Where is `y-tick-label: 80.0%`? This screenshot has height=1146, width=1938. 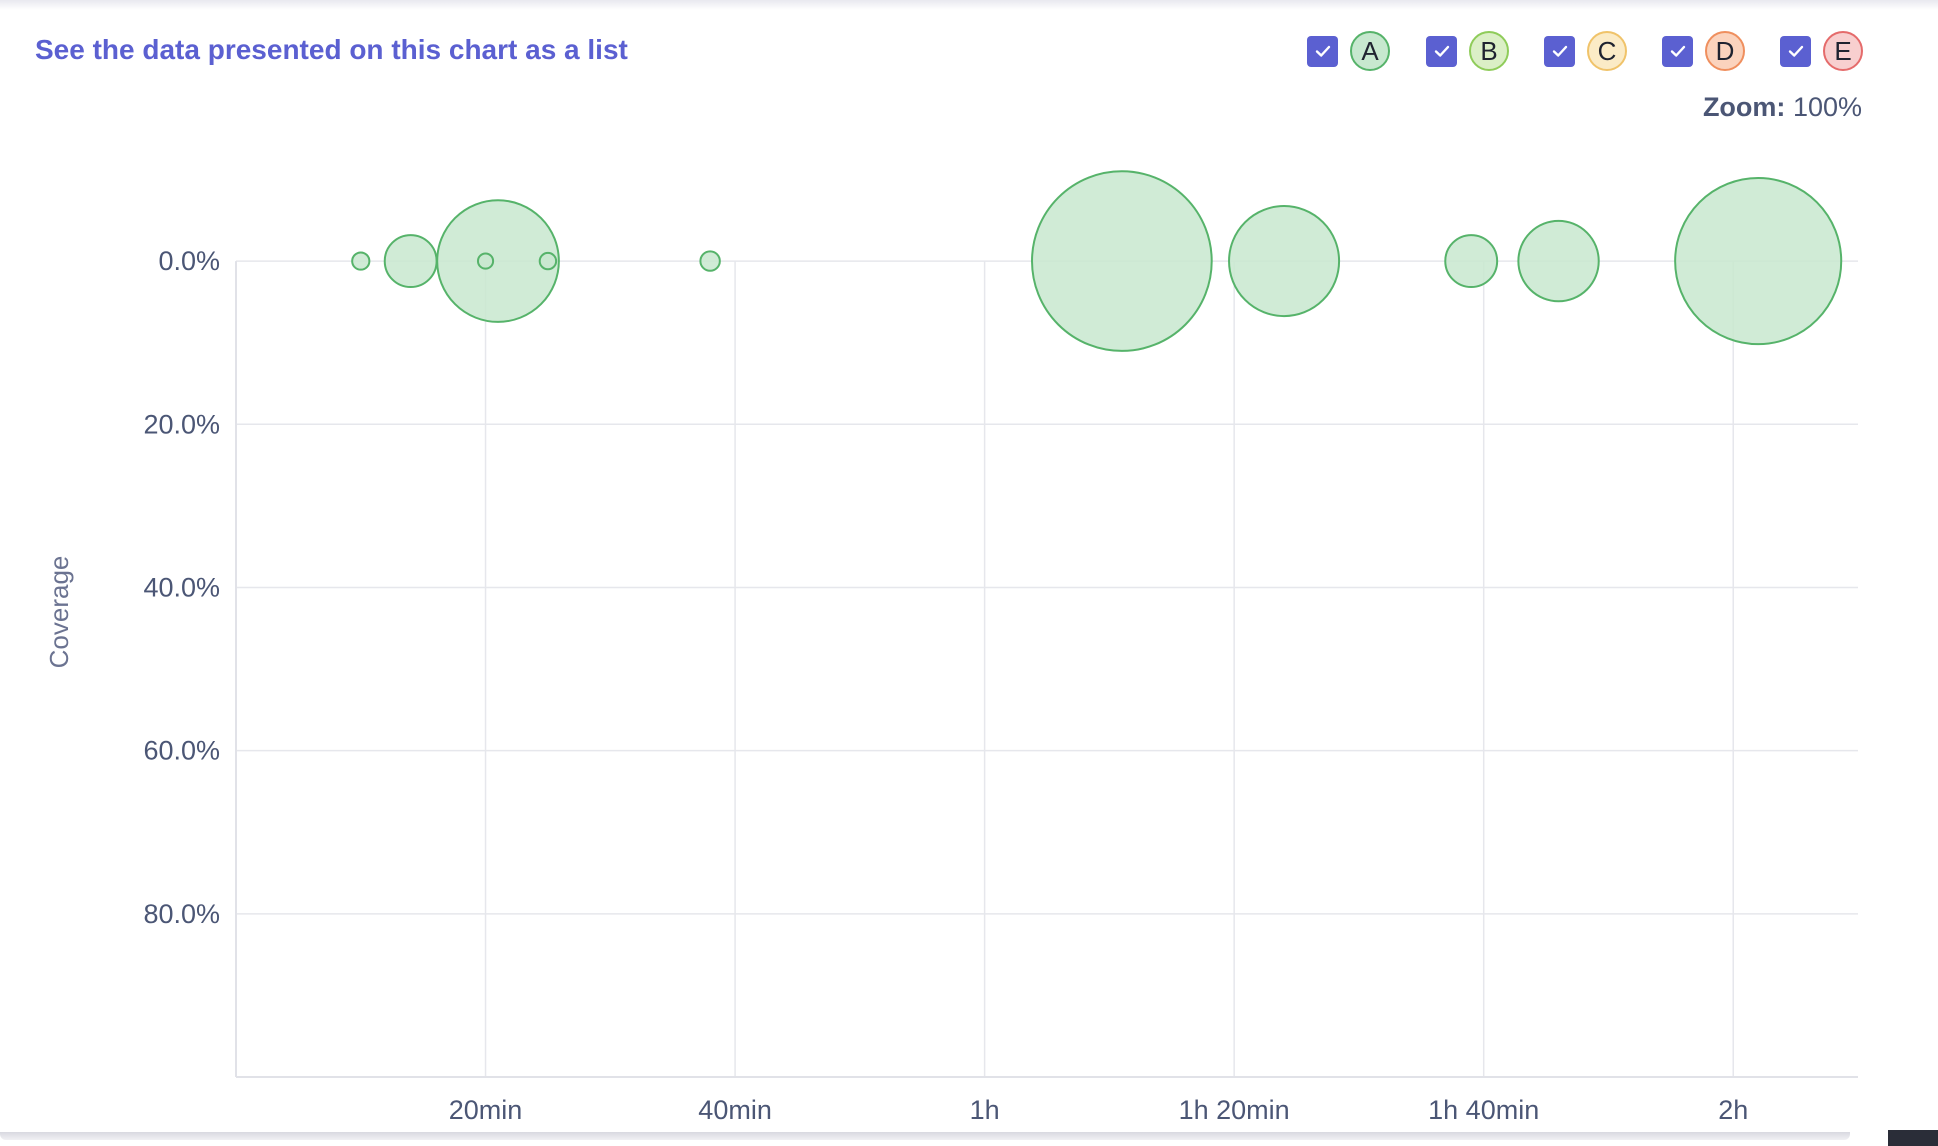
y-tick-label: 80.0% is located at coordinates (181, 914).